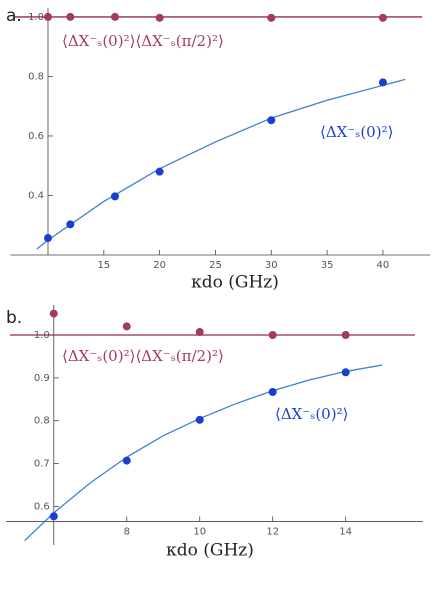  I want to click on x-tick-label: 25, so click(215, 265).